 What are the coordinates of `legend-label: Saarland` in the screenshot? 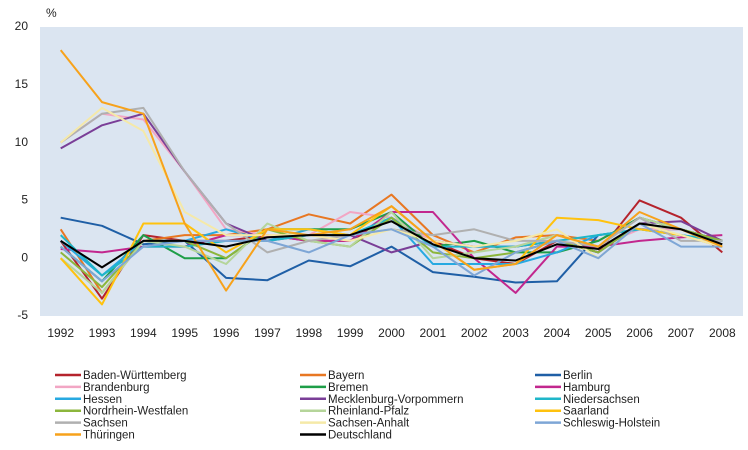 It's located at (586, 412).